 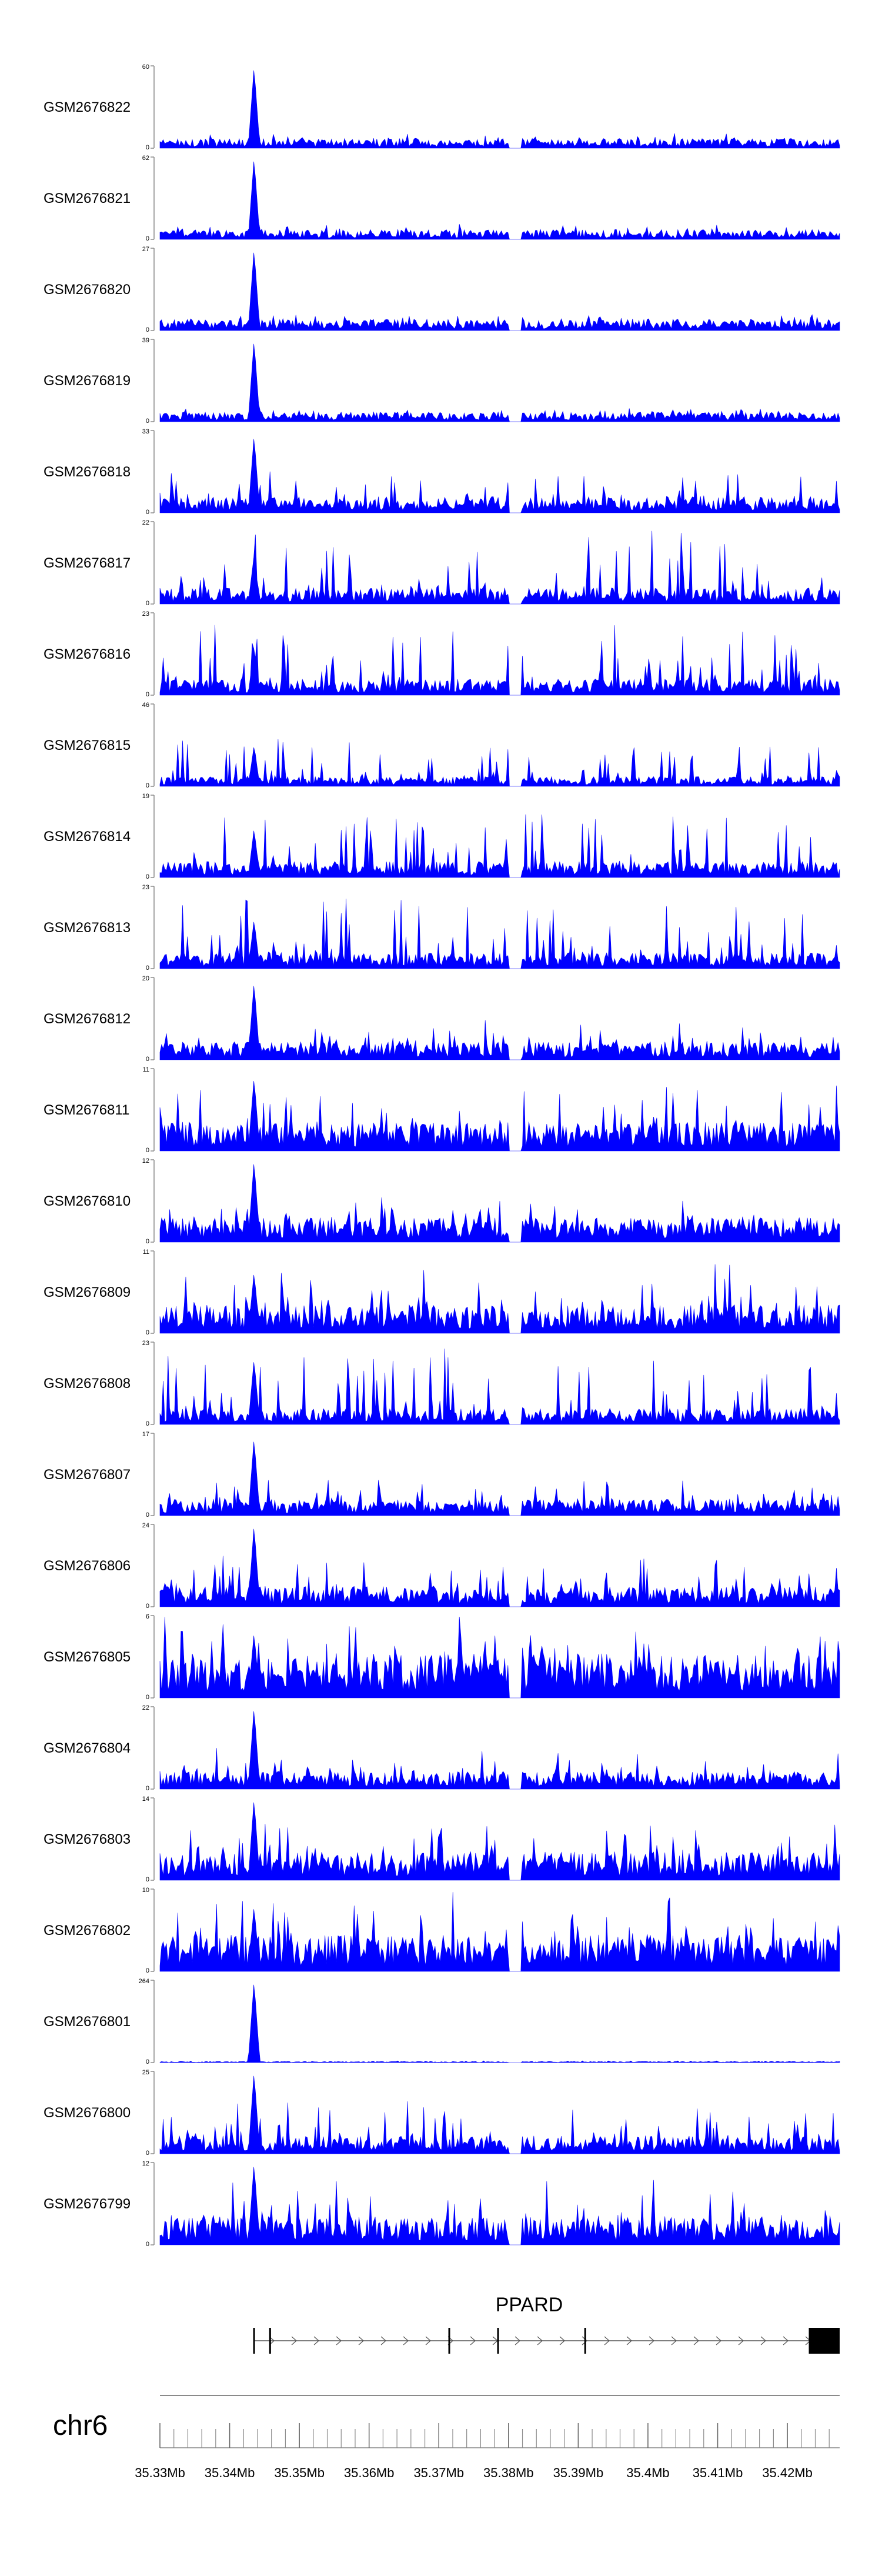 What do you see at coordinates (144, 1981) in the screenshot?
I see `y-max-label: 264` at bounding box center [144, 1981].